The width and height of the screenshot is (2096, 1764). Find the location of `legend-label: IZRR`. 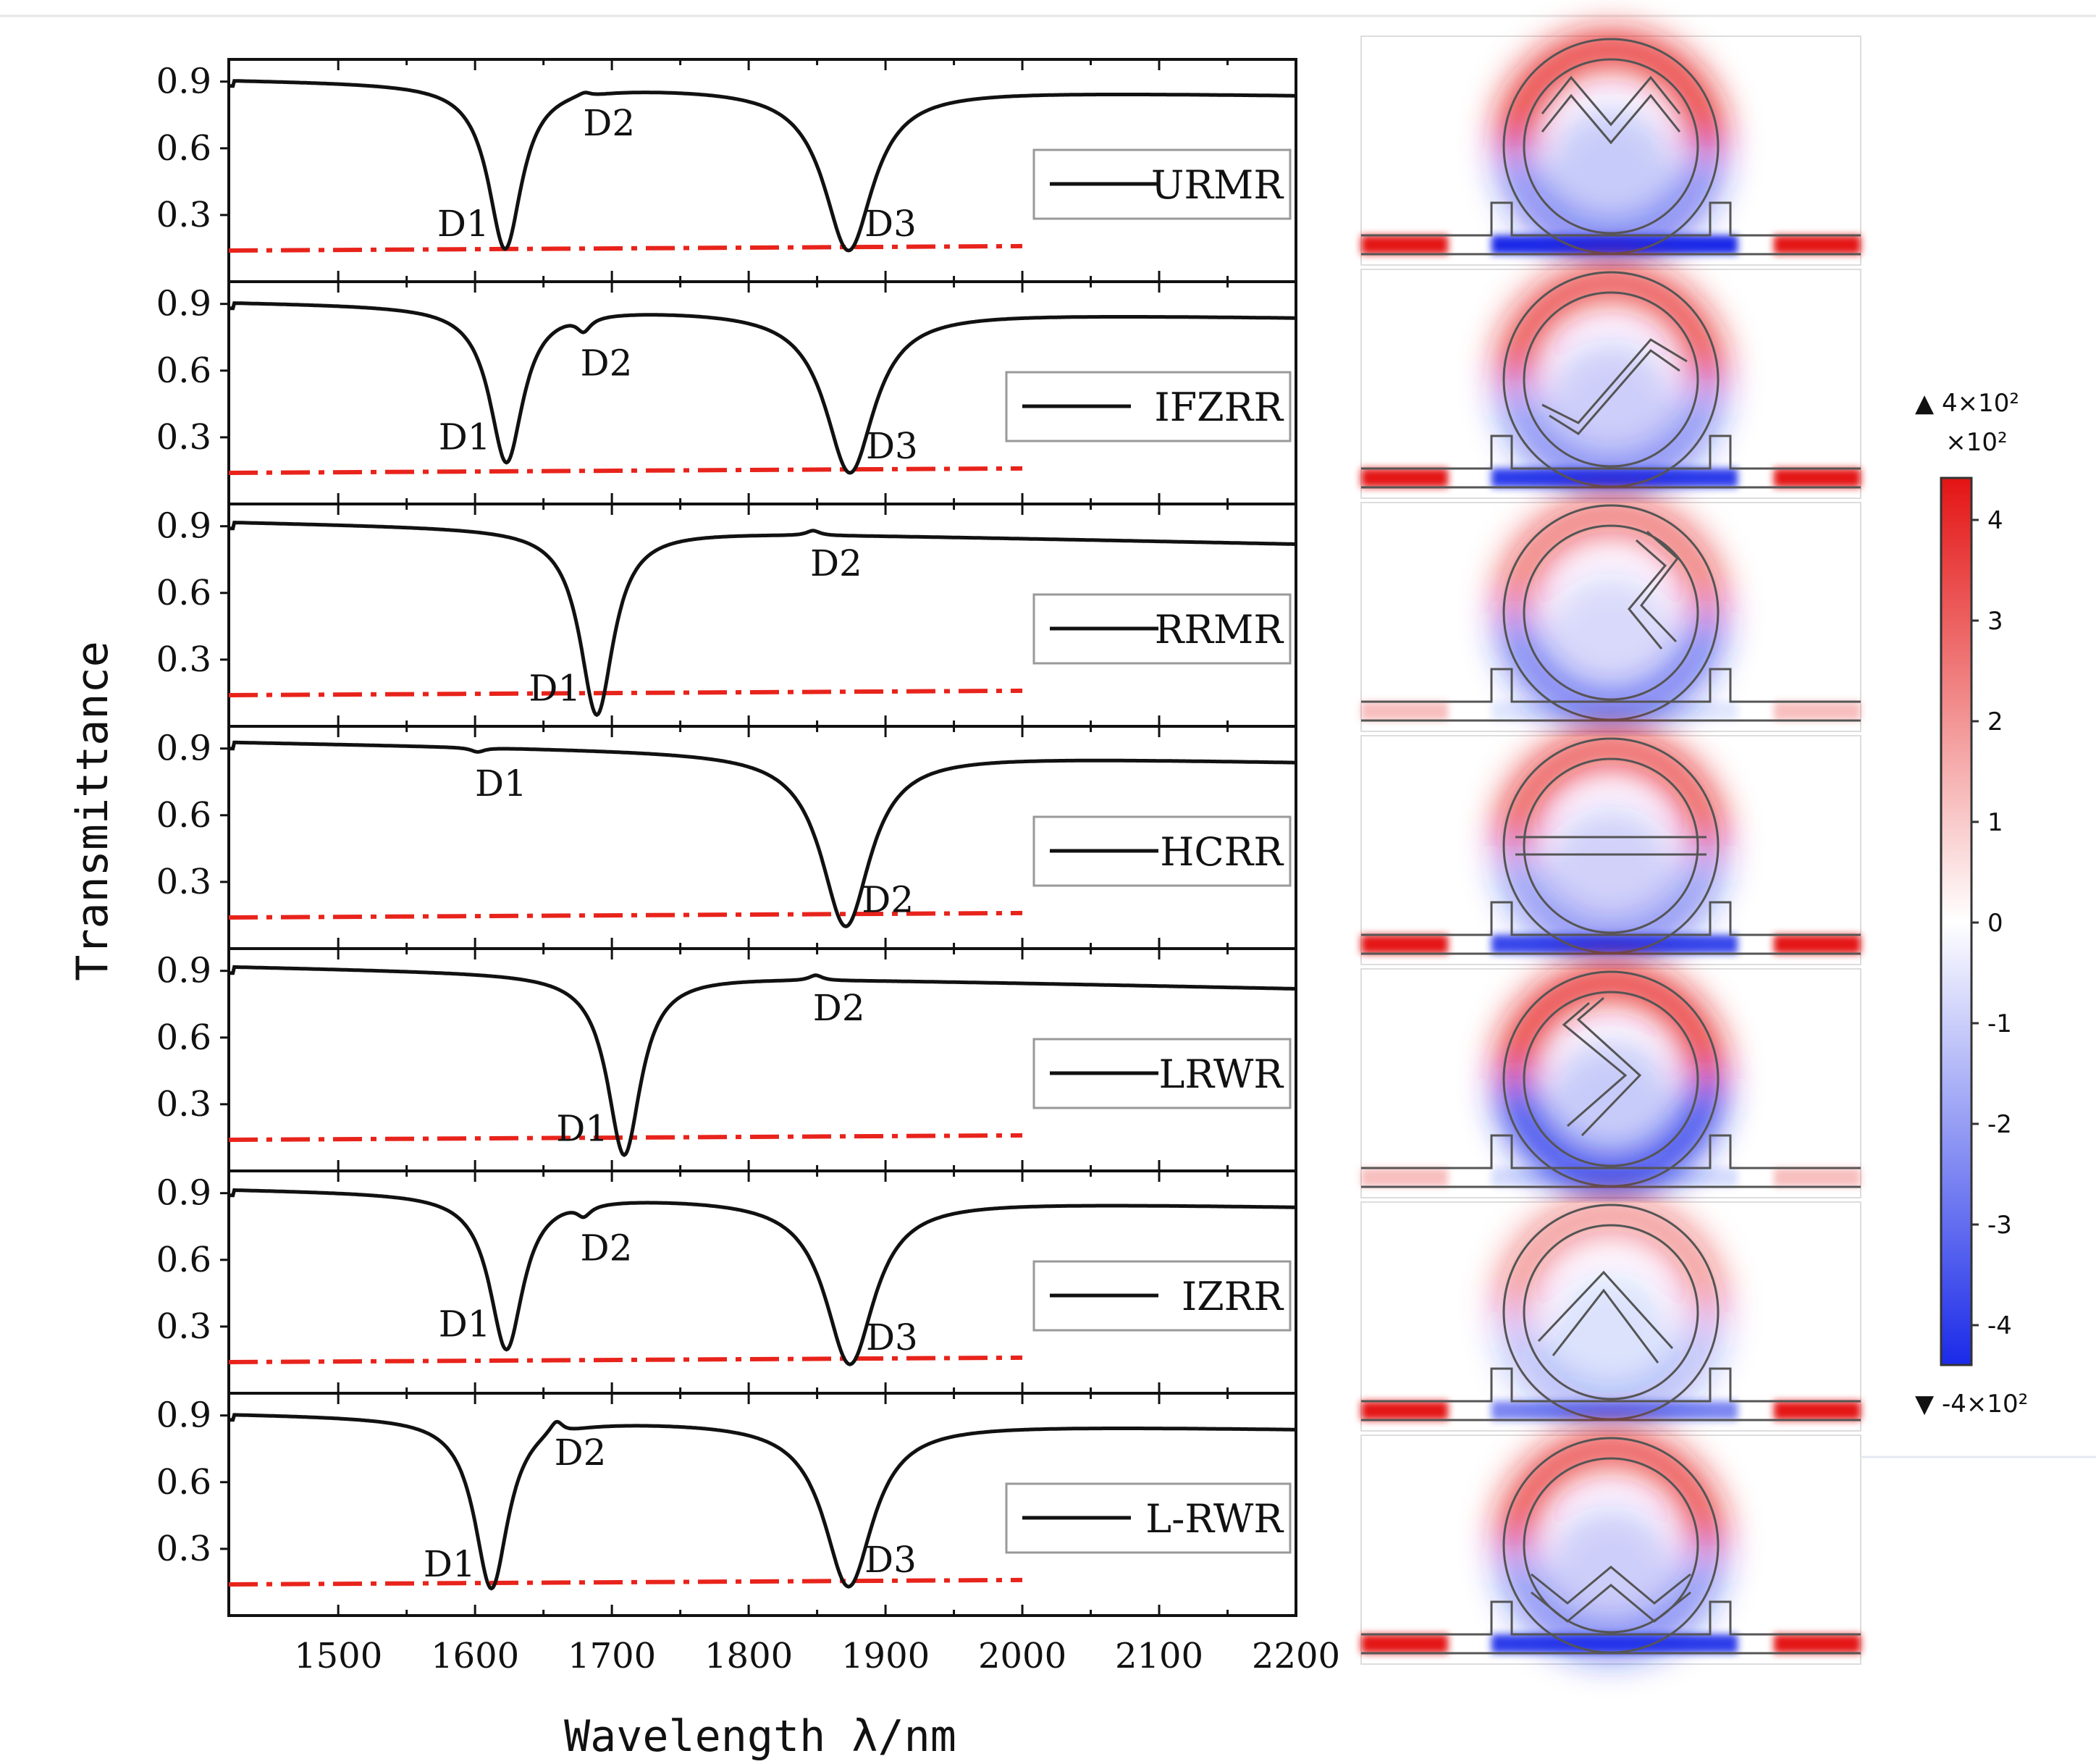

legend-label: IZRR is located at coordinates (1233, 1296).